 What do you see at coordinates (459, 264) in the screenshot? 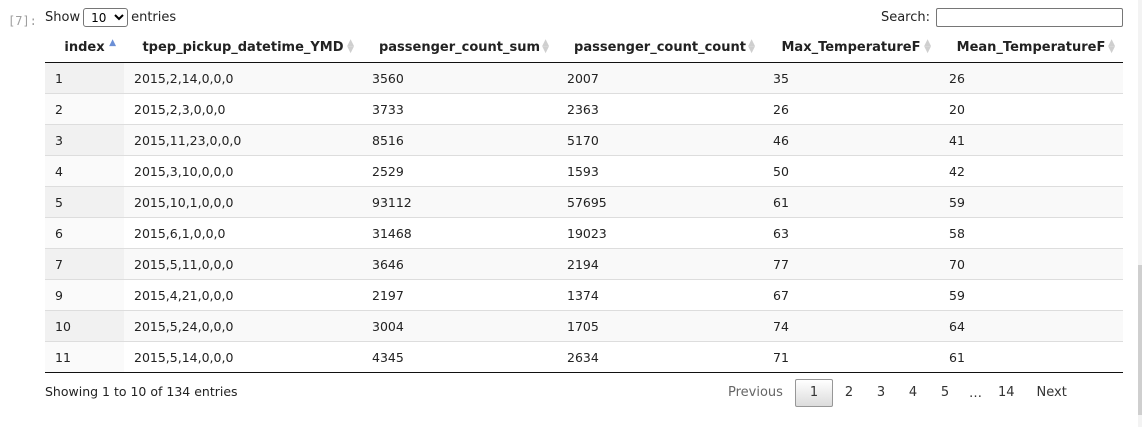
I see `table-cell-passenger-count-sum: 3646` at bounding box center [459, 264].